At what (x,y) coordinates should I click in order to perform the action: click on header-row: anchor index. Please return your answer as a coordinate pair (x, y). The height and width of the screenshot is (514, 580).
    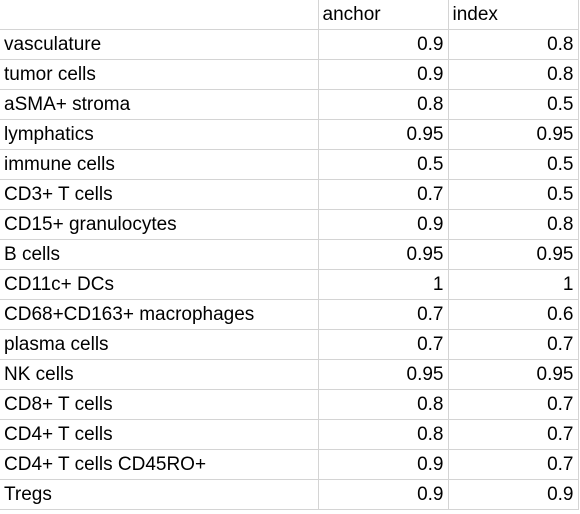
    Looking at the image, I should click on (289, 15).